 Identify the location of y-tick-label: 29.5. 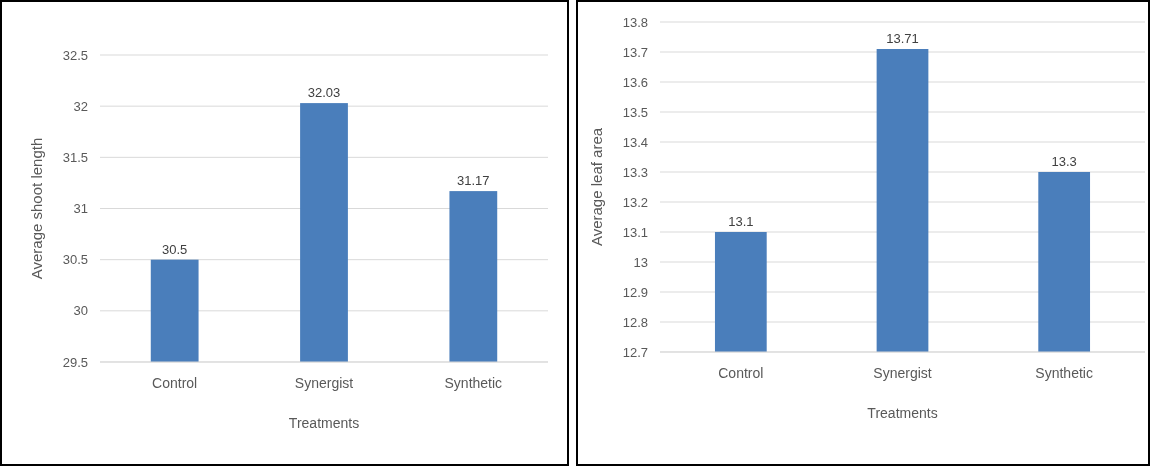
(75, 362).